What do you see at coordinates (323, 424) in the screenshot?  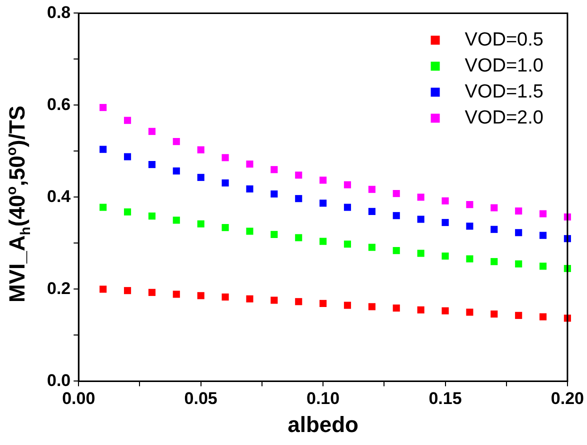 I see `x-axis-title: albedo` at bounding box center [323, 424].